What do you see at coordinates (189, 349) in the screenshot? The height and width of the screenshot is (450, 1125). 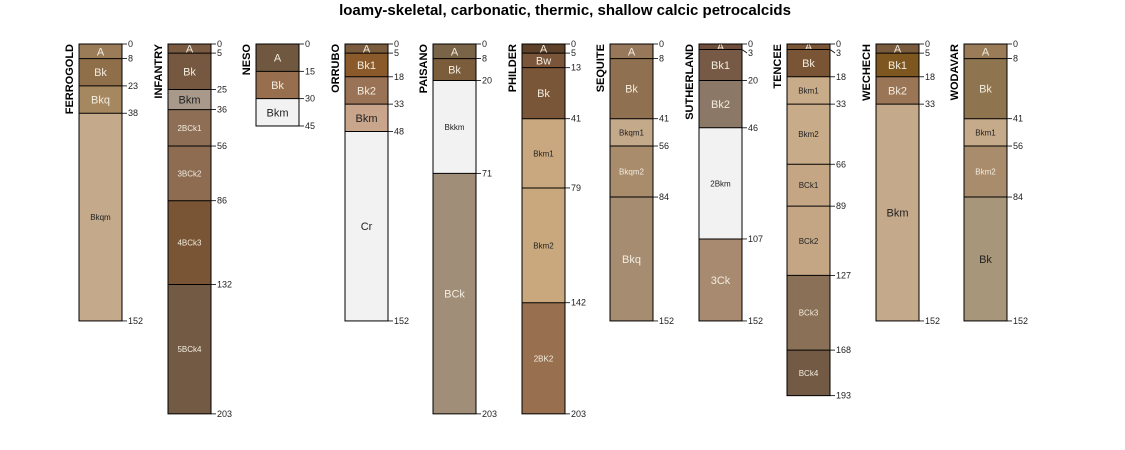 I see `horizon-label: 5BCk4` at bounding box center [189, 349].